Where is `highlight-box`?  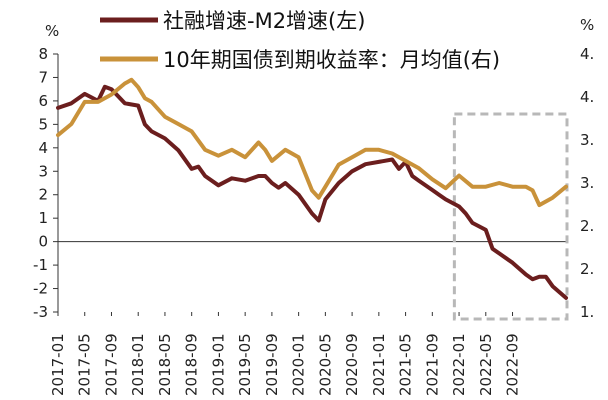 highlight-box is located at coordinates (510, 216).